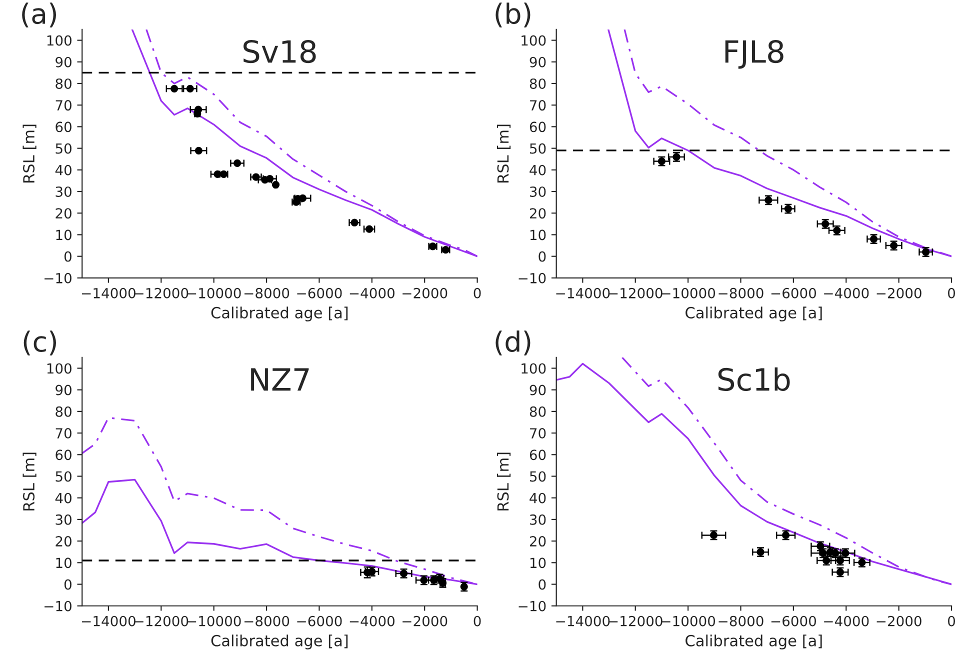  What do you see at coordinates (40, 343) in the screenshot?
I see `text: (c)` at bounding box center [40, 343].